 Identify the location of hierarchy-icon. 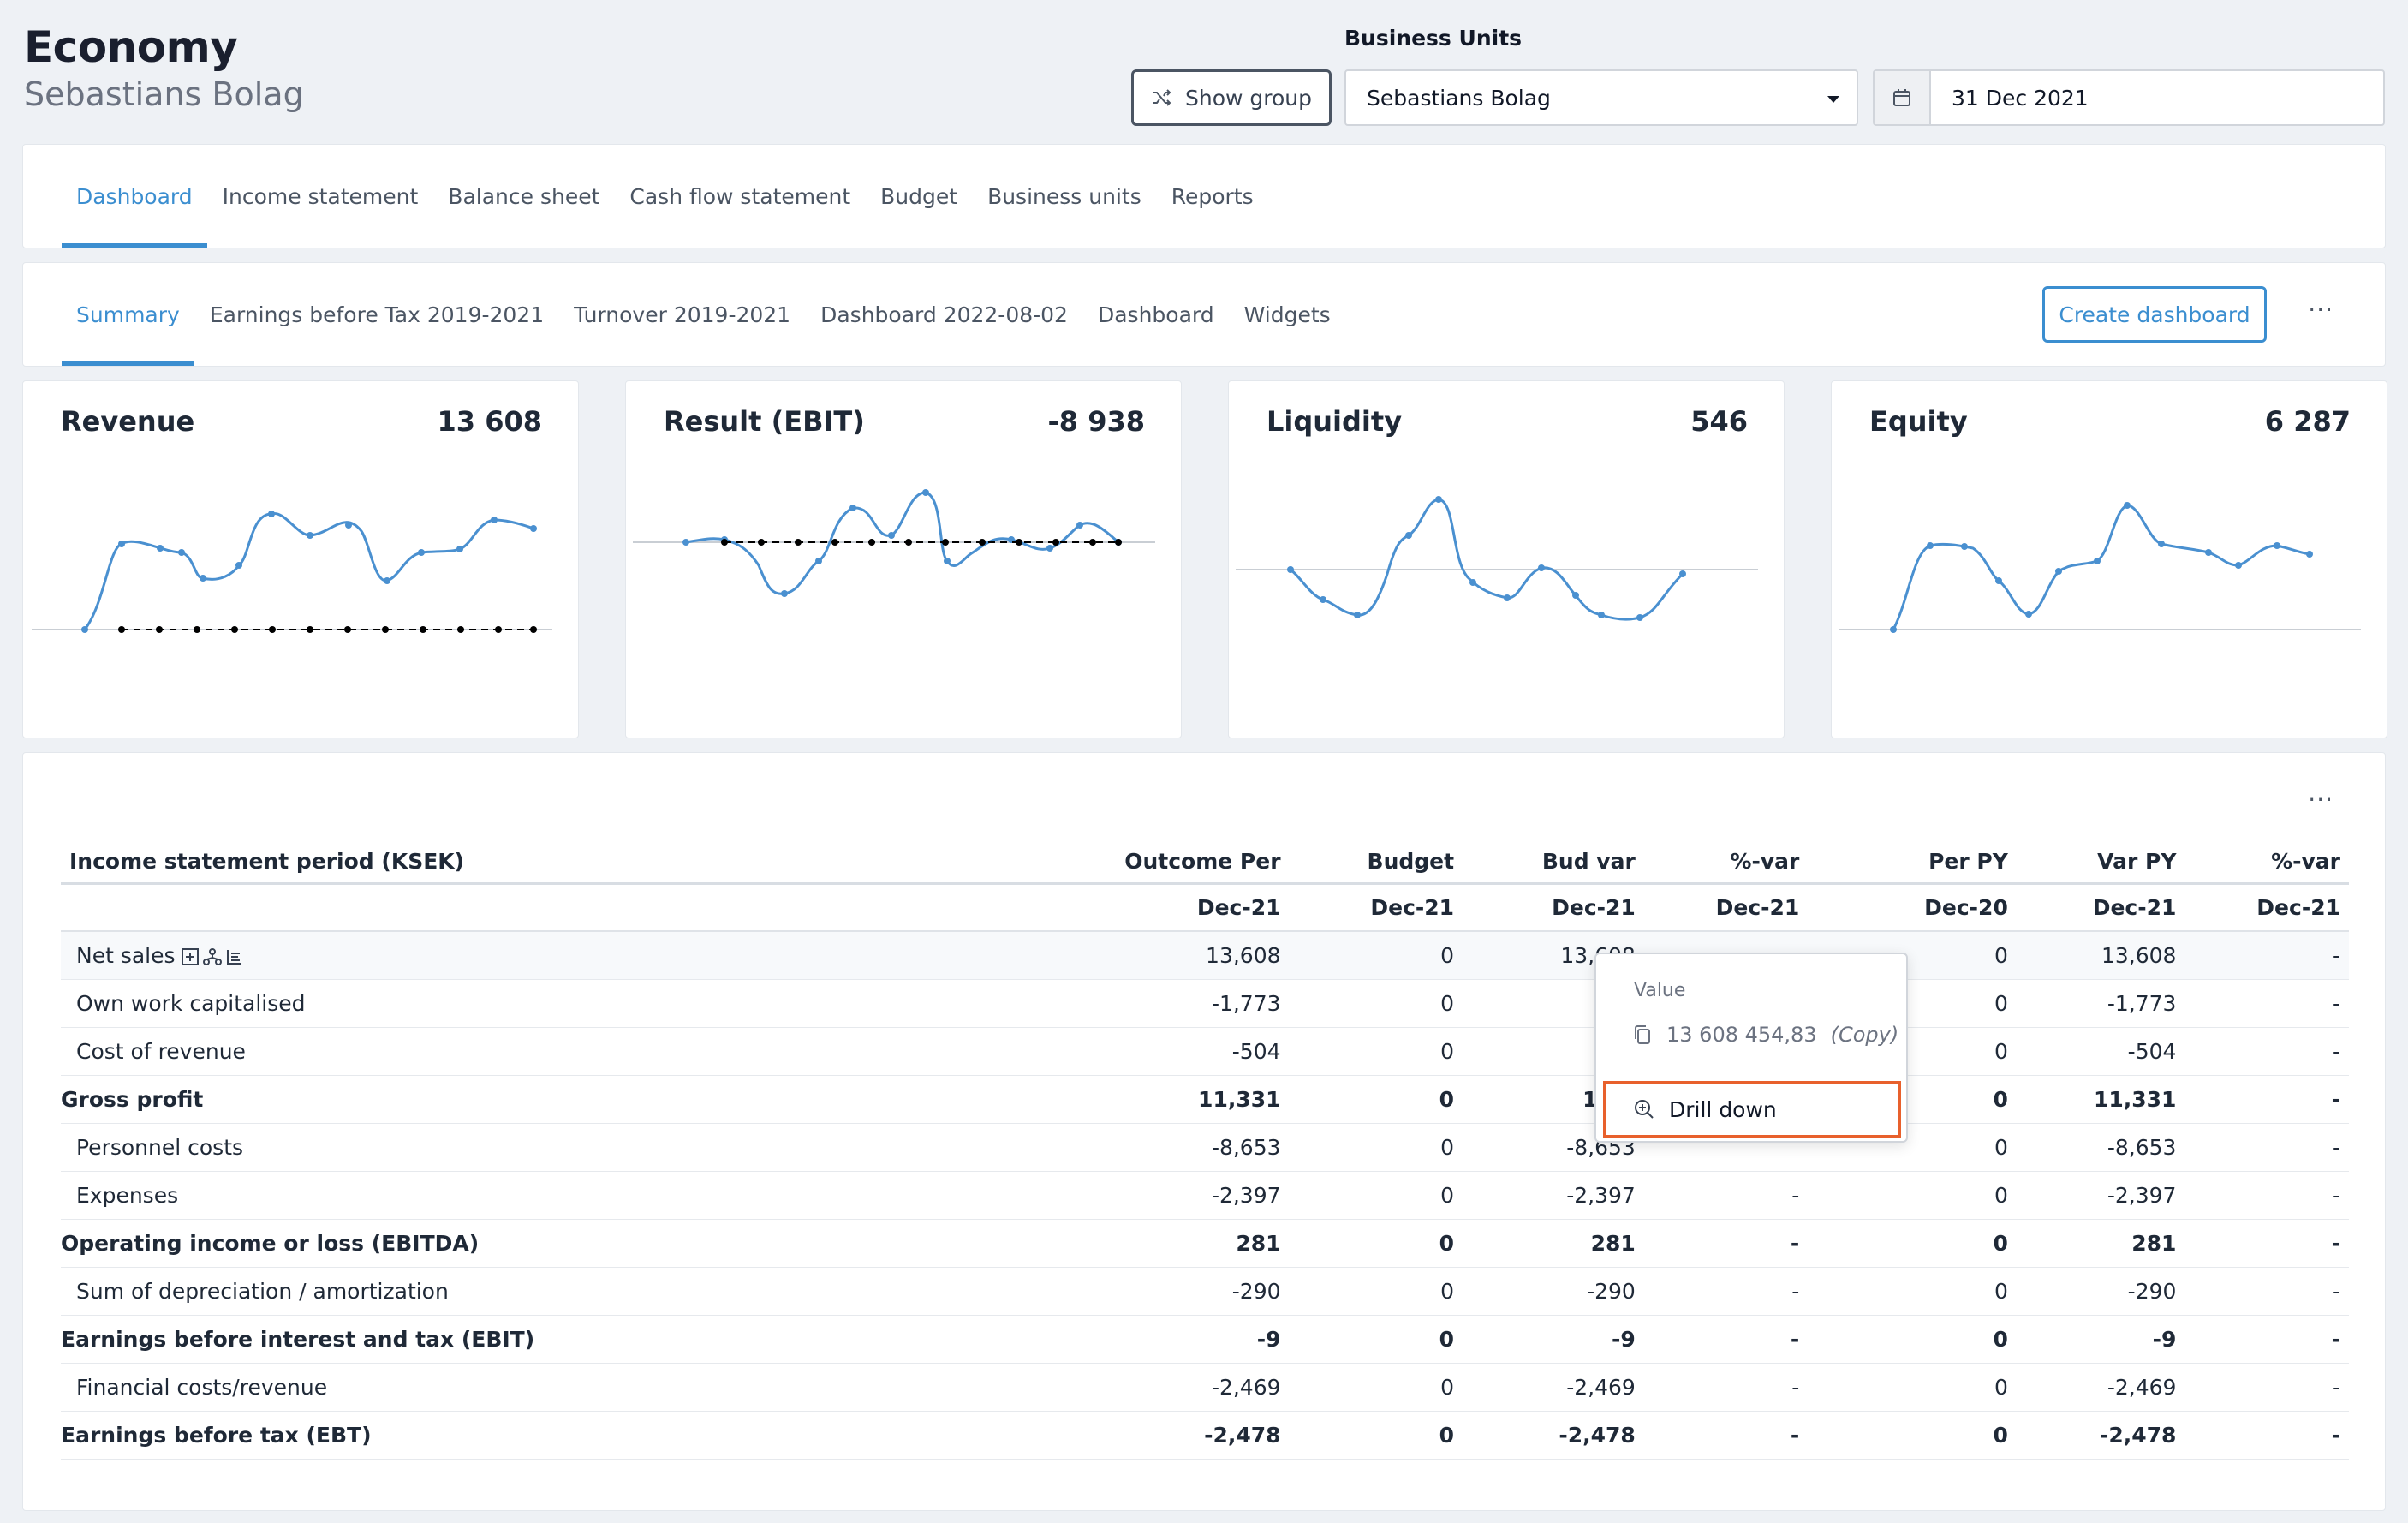
(212, 957).